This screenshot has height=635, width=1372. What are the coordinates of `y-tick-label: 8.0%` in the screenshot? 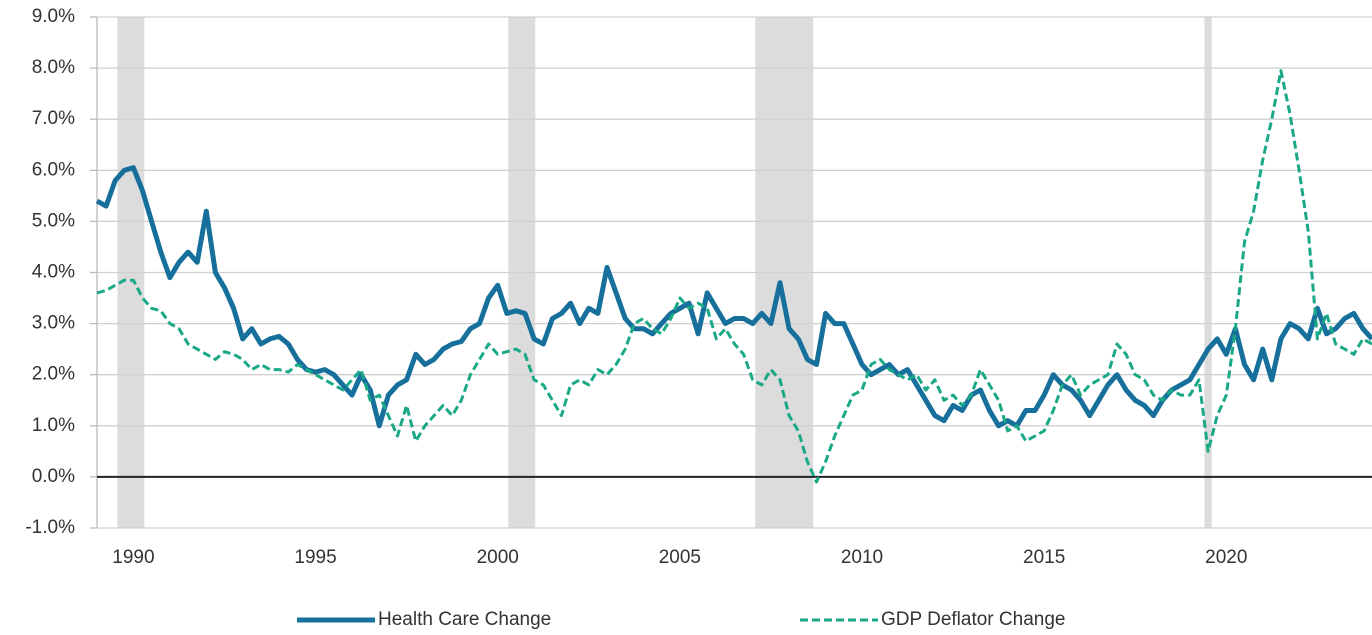 It's located at (53, 67).